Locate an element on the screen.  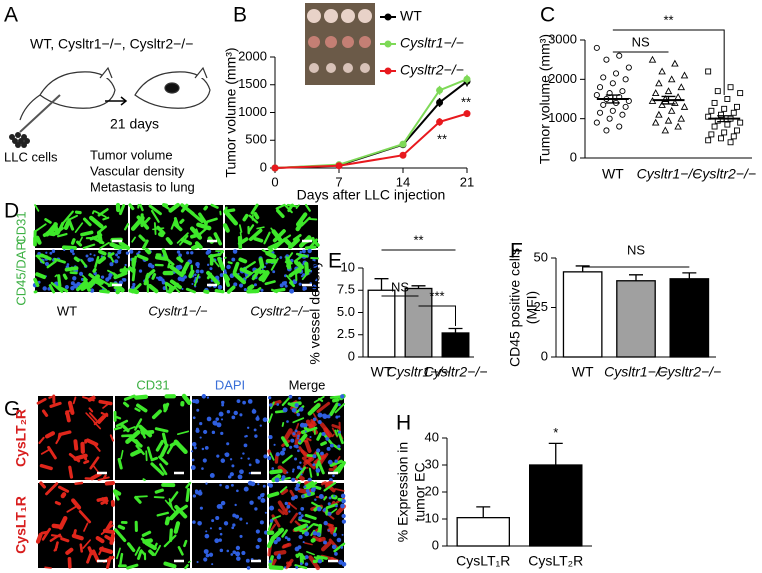
x-tick-label: CysLT₁R is located at coordinates (483, 561).